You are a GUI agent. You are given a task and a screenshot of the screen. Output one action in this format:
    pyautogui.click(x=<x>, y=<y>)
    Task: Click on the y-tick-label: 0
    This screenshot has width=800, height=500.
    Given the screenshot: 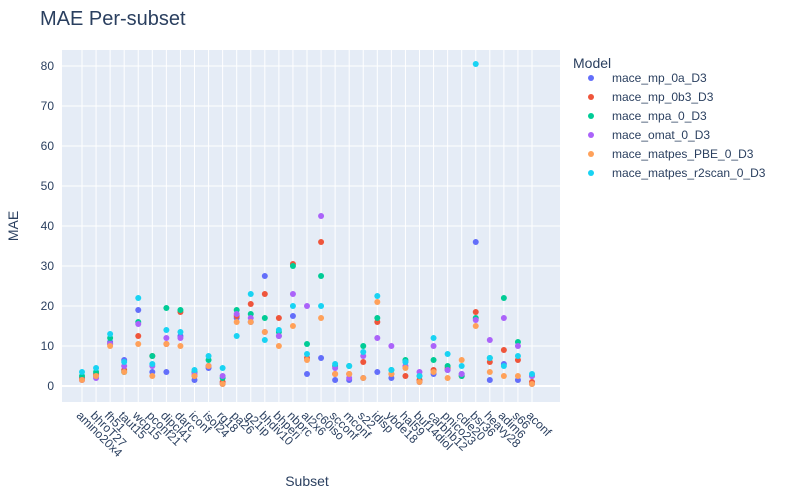 What is the action you would take?
    pyautogui.click(x=50, y=386)
    